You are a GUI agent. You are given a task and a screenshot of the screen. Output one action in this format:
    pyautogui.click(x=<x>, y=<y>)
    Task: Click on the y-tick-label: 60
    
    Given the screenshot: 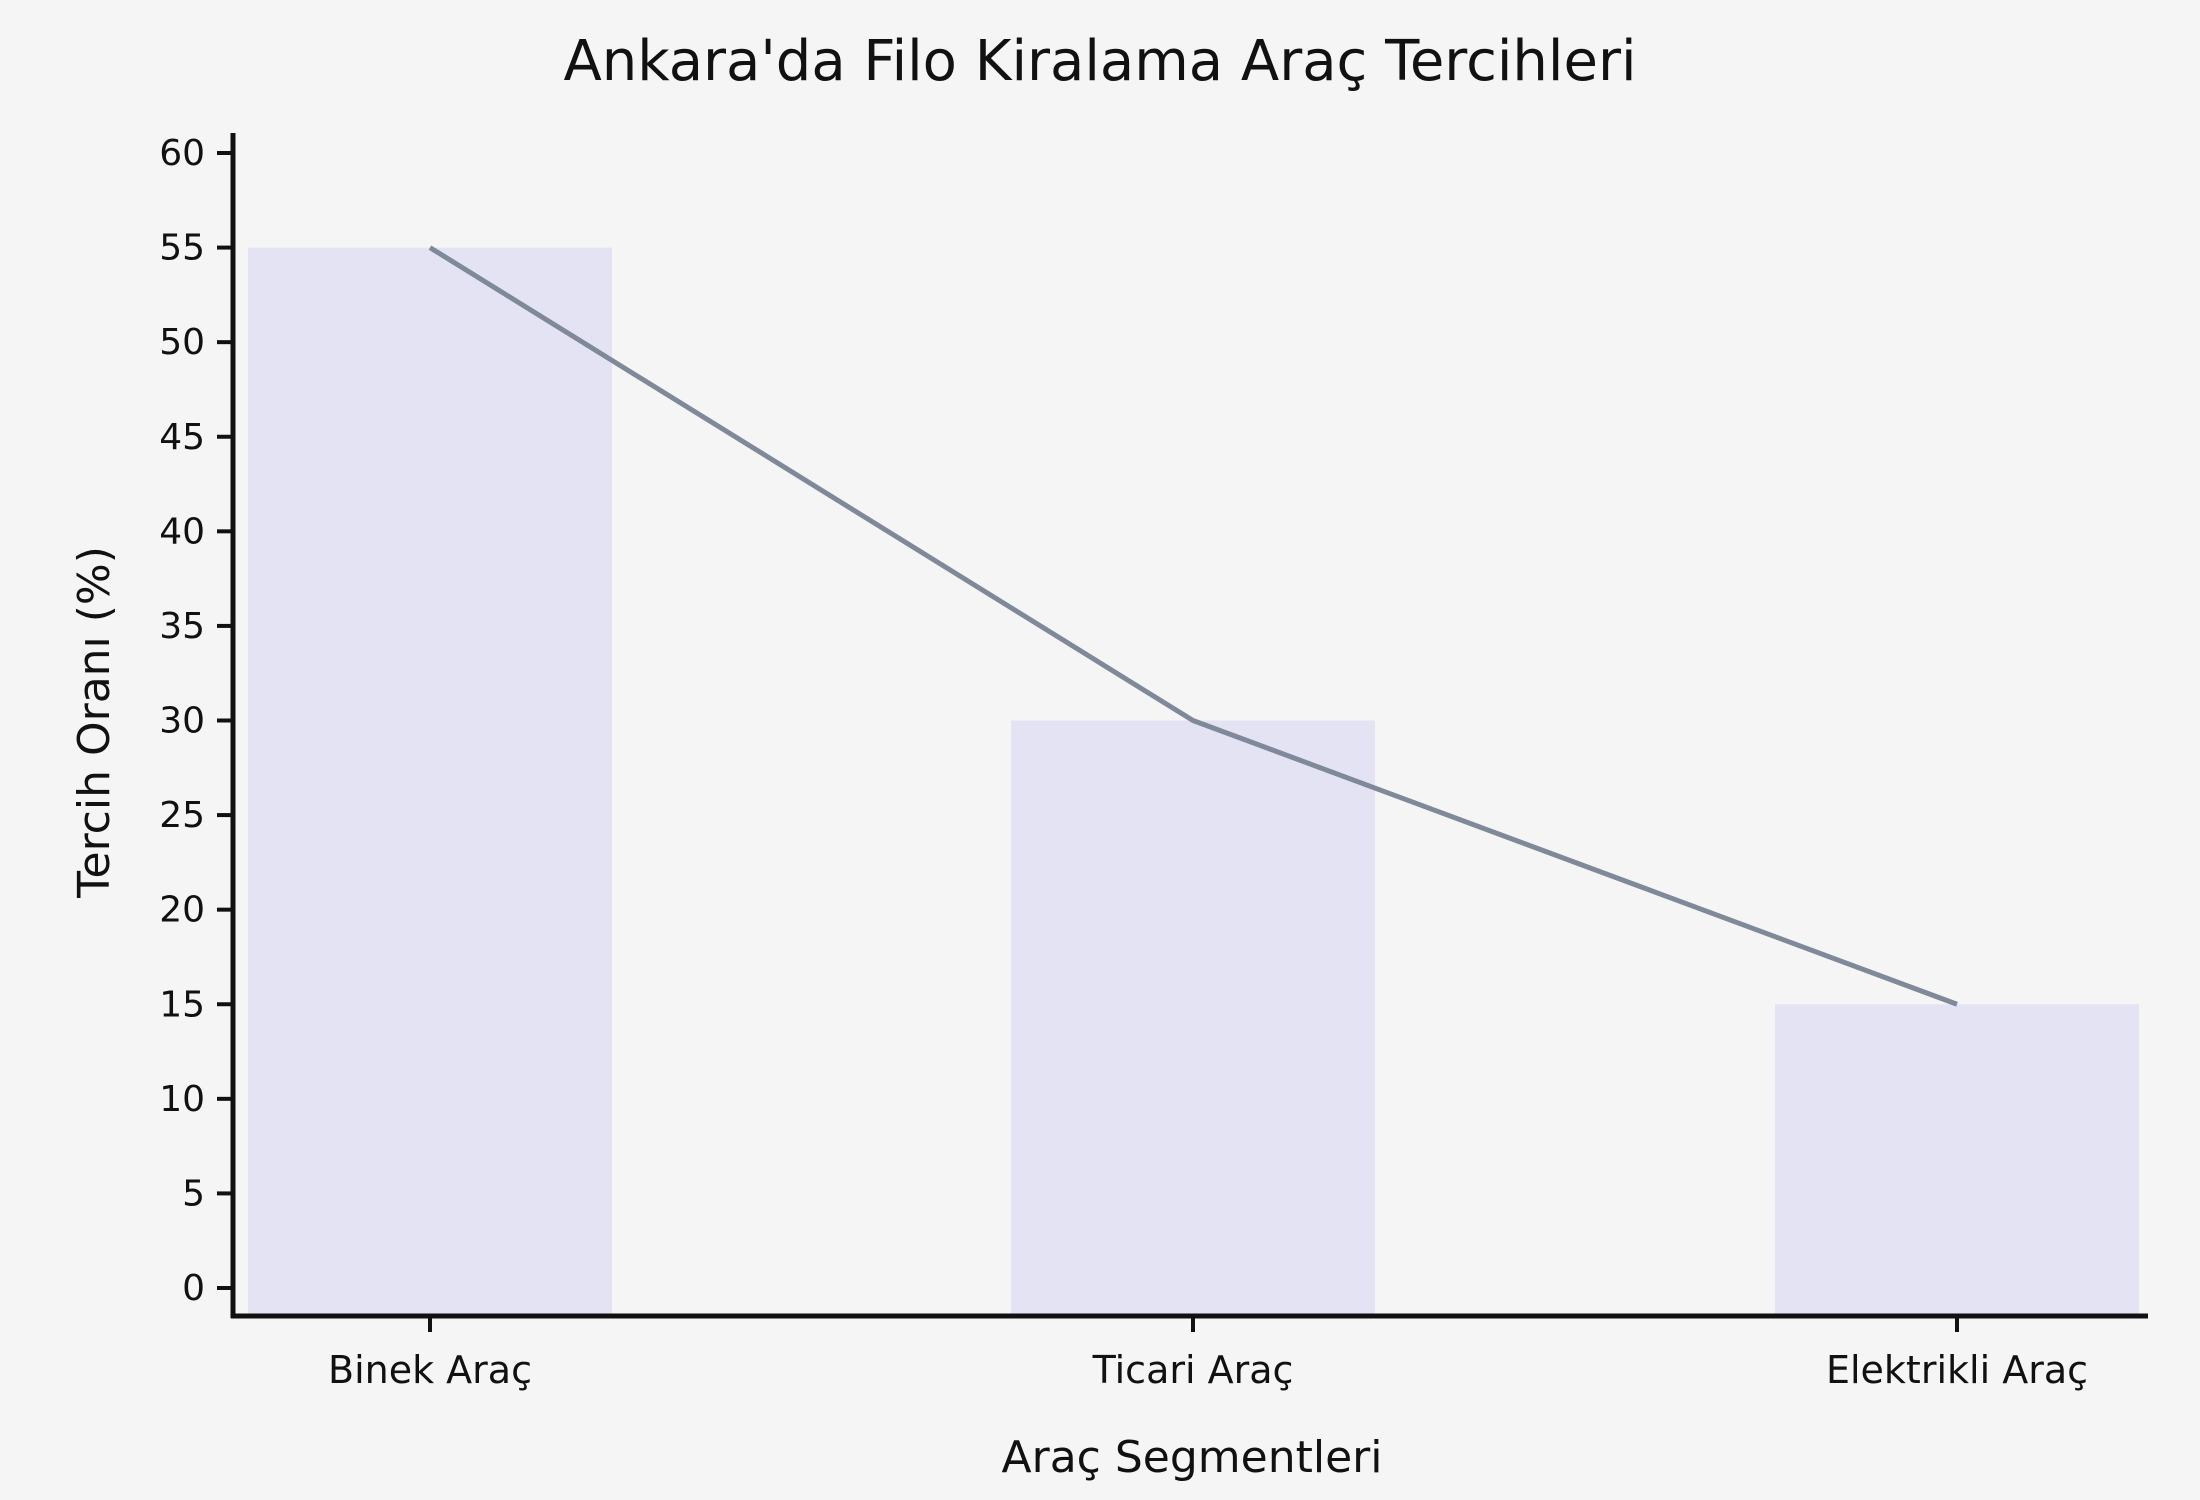 What is the action you would take?
    pyautogui.click(x=182, y=153)
    